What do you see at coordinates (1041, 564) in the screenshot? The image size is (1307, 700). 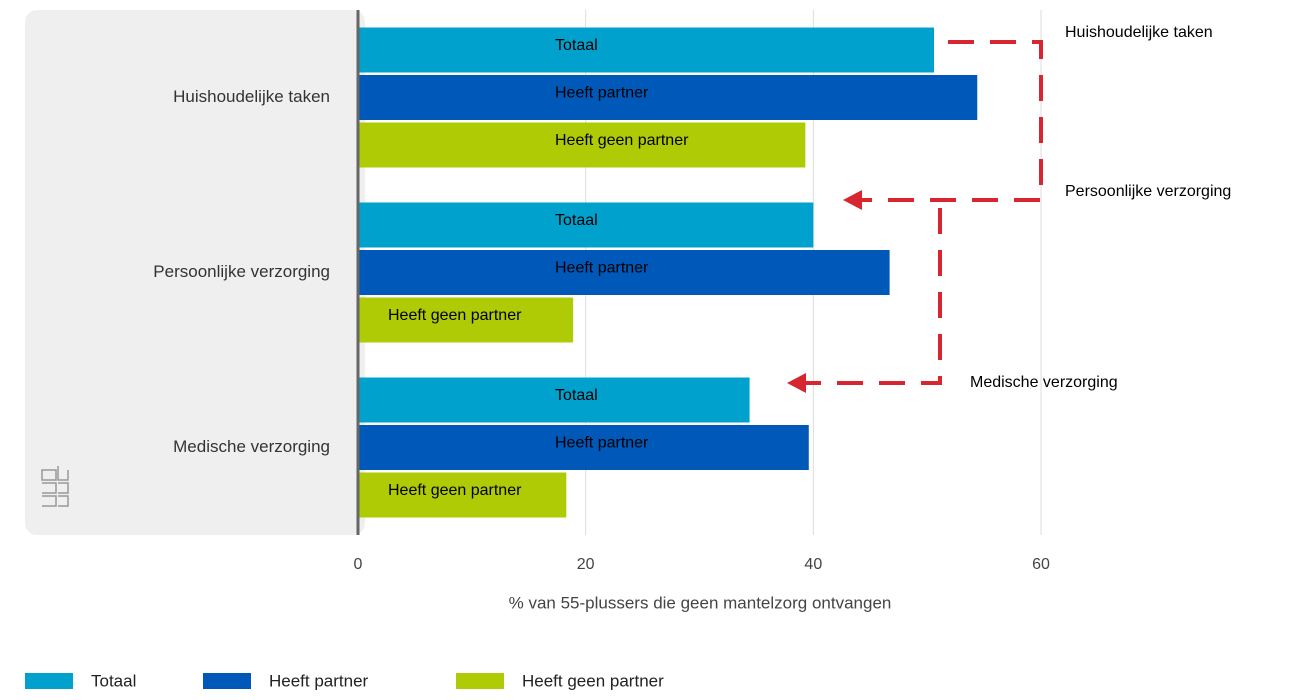 I see `x-tick-label: 60` at bounding box center [1041, 564].